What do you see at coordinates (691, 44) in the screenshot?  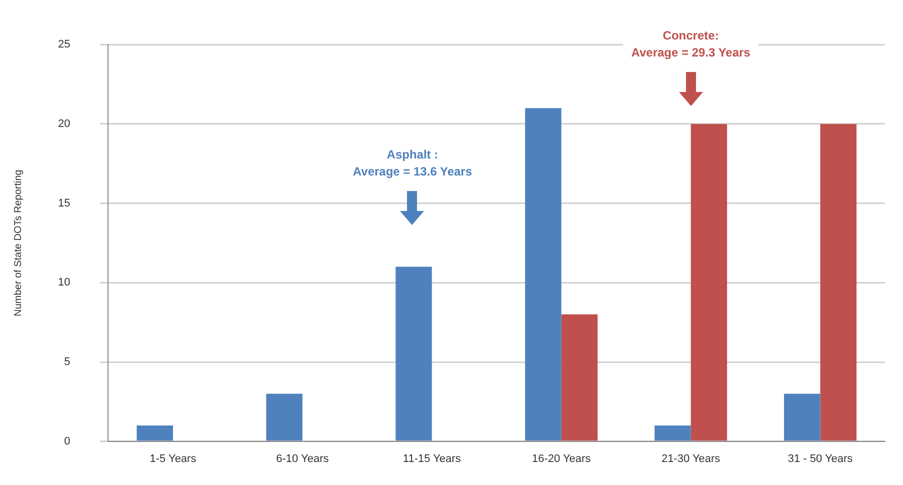 I see `annotation: Concrete: Average = 29.3 Years` at bounding box center [691, 44].